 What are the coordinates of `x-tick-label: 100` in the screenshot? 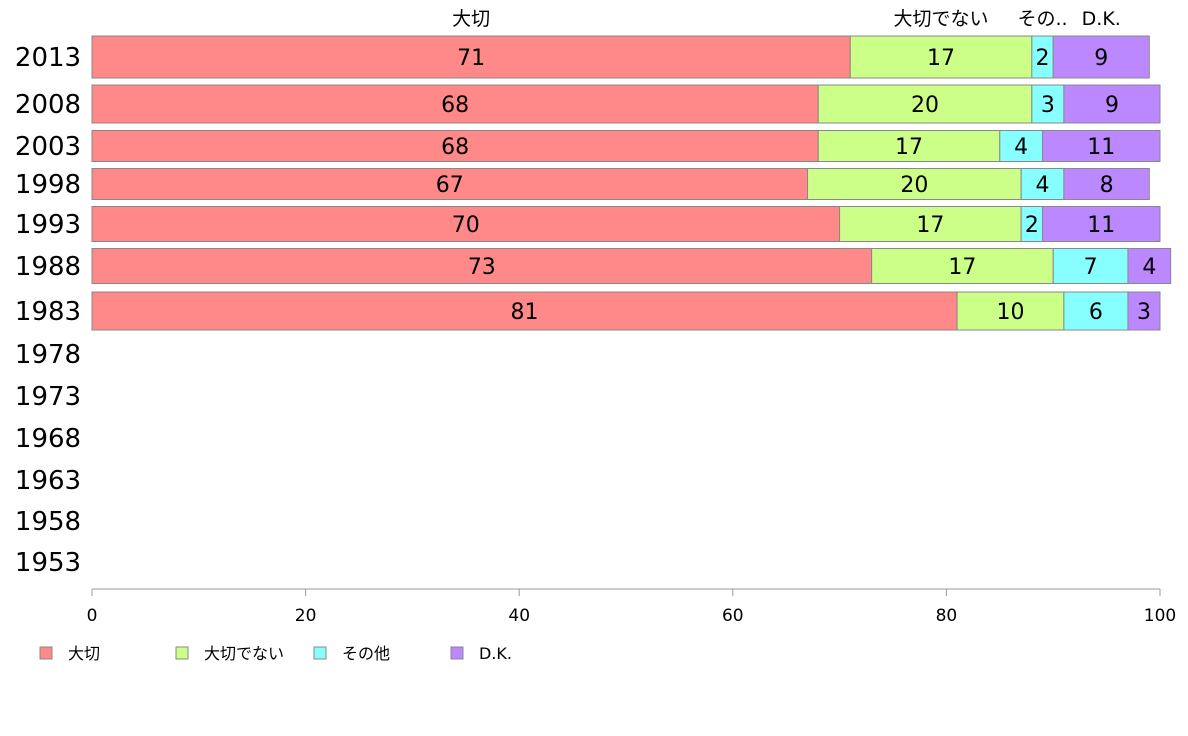 It's located at (1160, 616).